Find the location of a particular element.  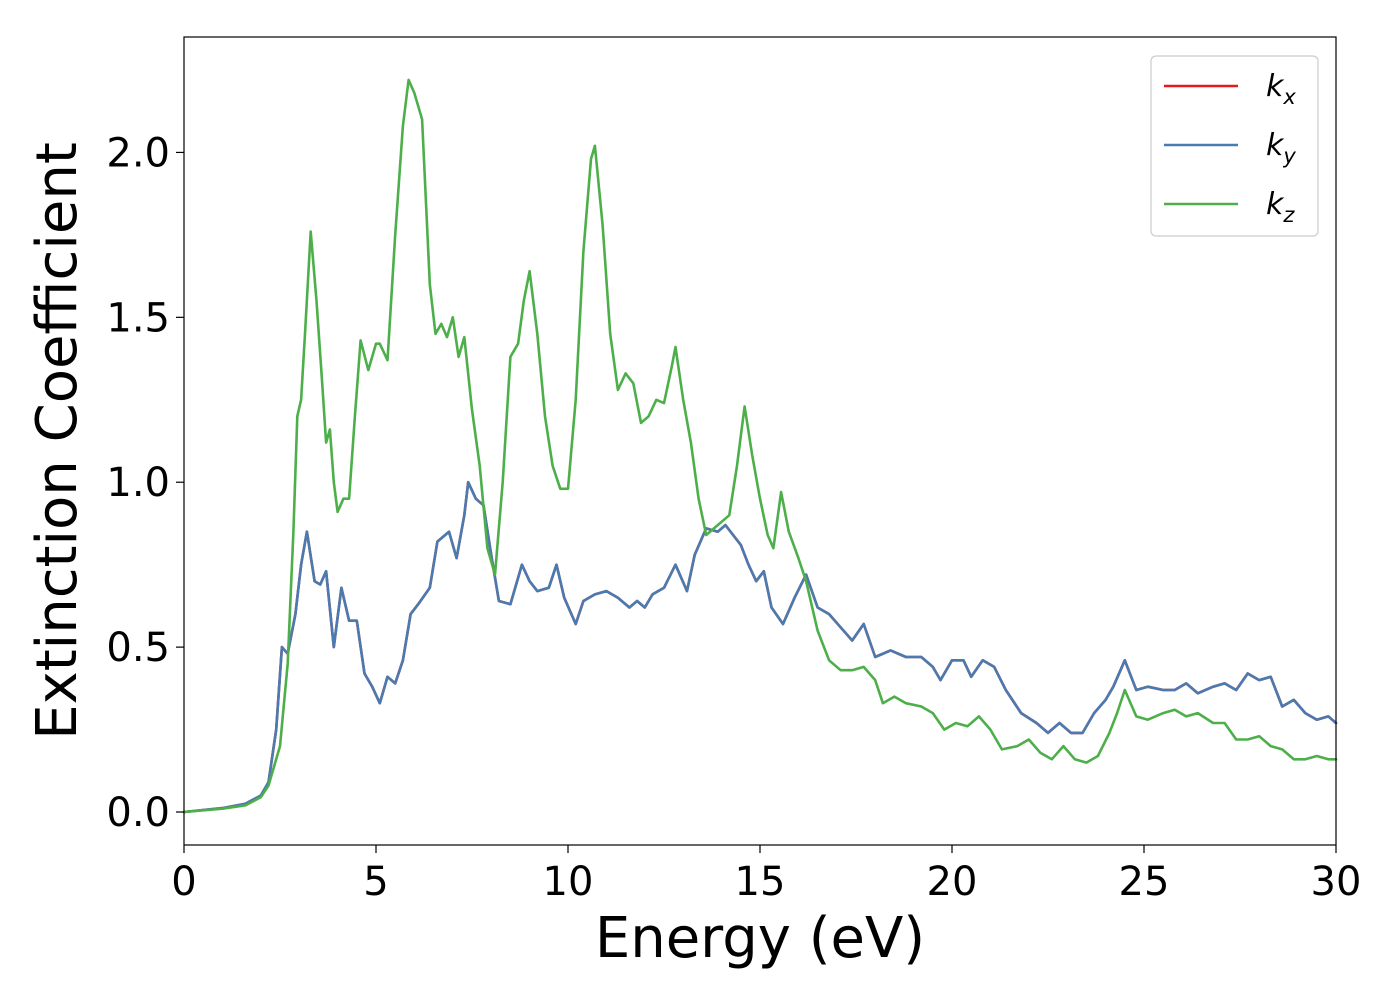

legend-label-x: kx is located at coordinates (1281, 89).